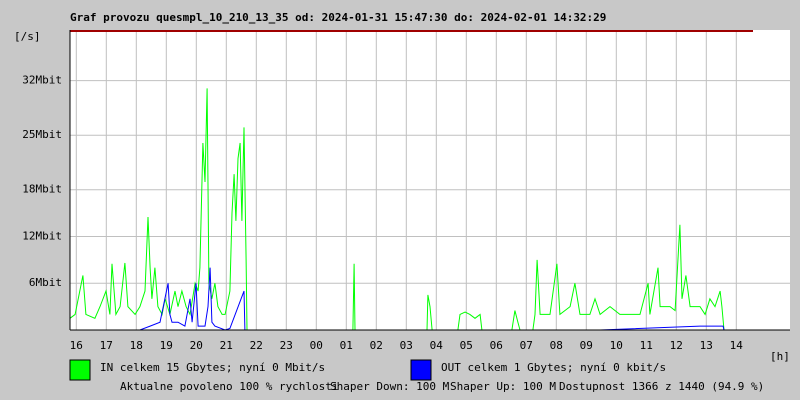 Image resolution: width=800 pixels, height=400 pixels. I want to click on annotation: Shaper Down: 100 M, so click(390, 386).